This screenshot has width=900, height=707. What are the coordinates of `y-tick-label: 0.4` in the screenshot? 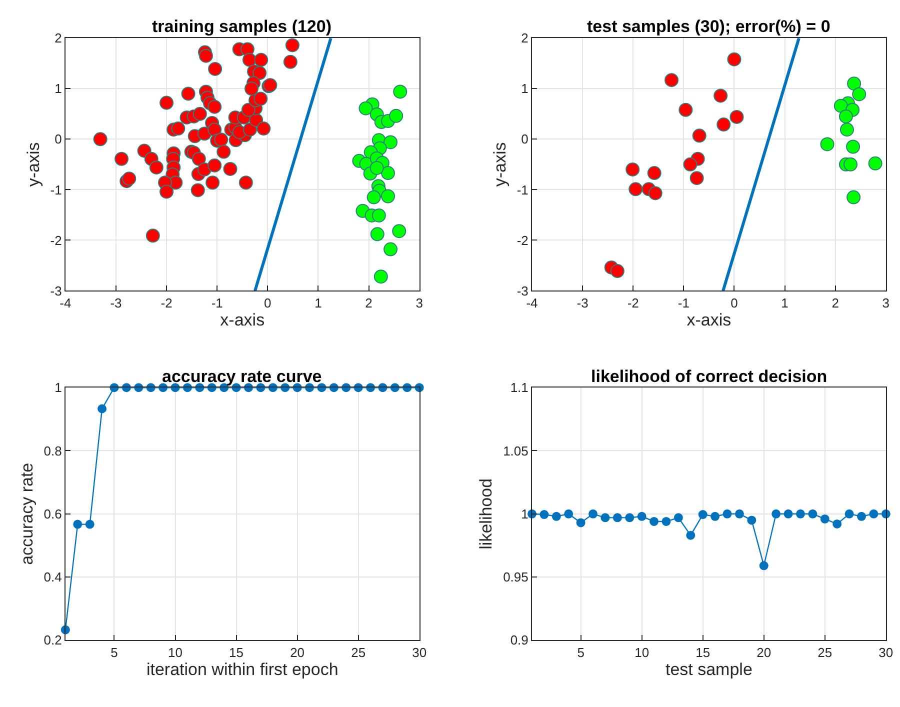 It's located at (53, 577).